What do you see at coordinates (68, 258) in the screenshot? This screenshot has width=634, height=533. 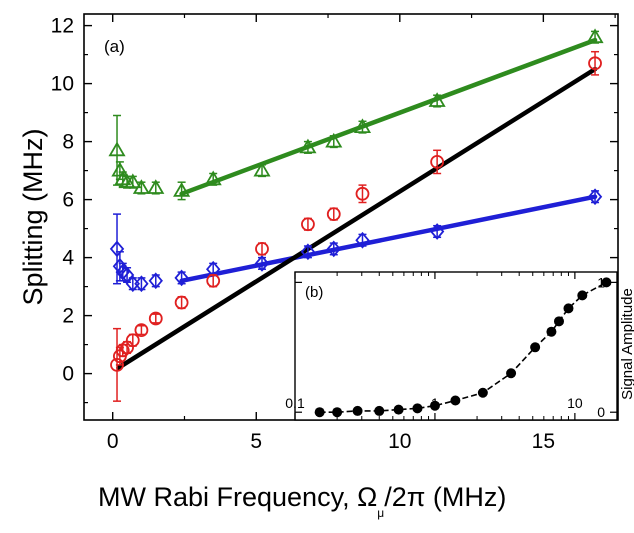 I see `y-tick-label: 4` at bounding box center [68, 258].